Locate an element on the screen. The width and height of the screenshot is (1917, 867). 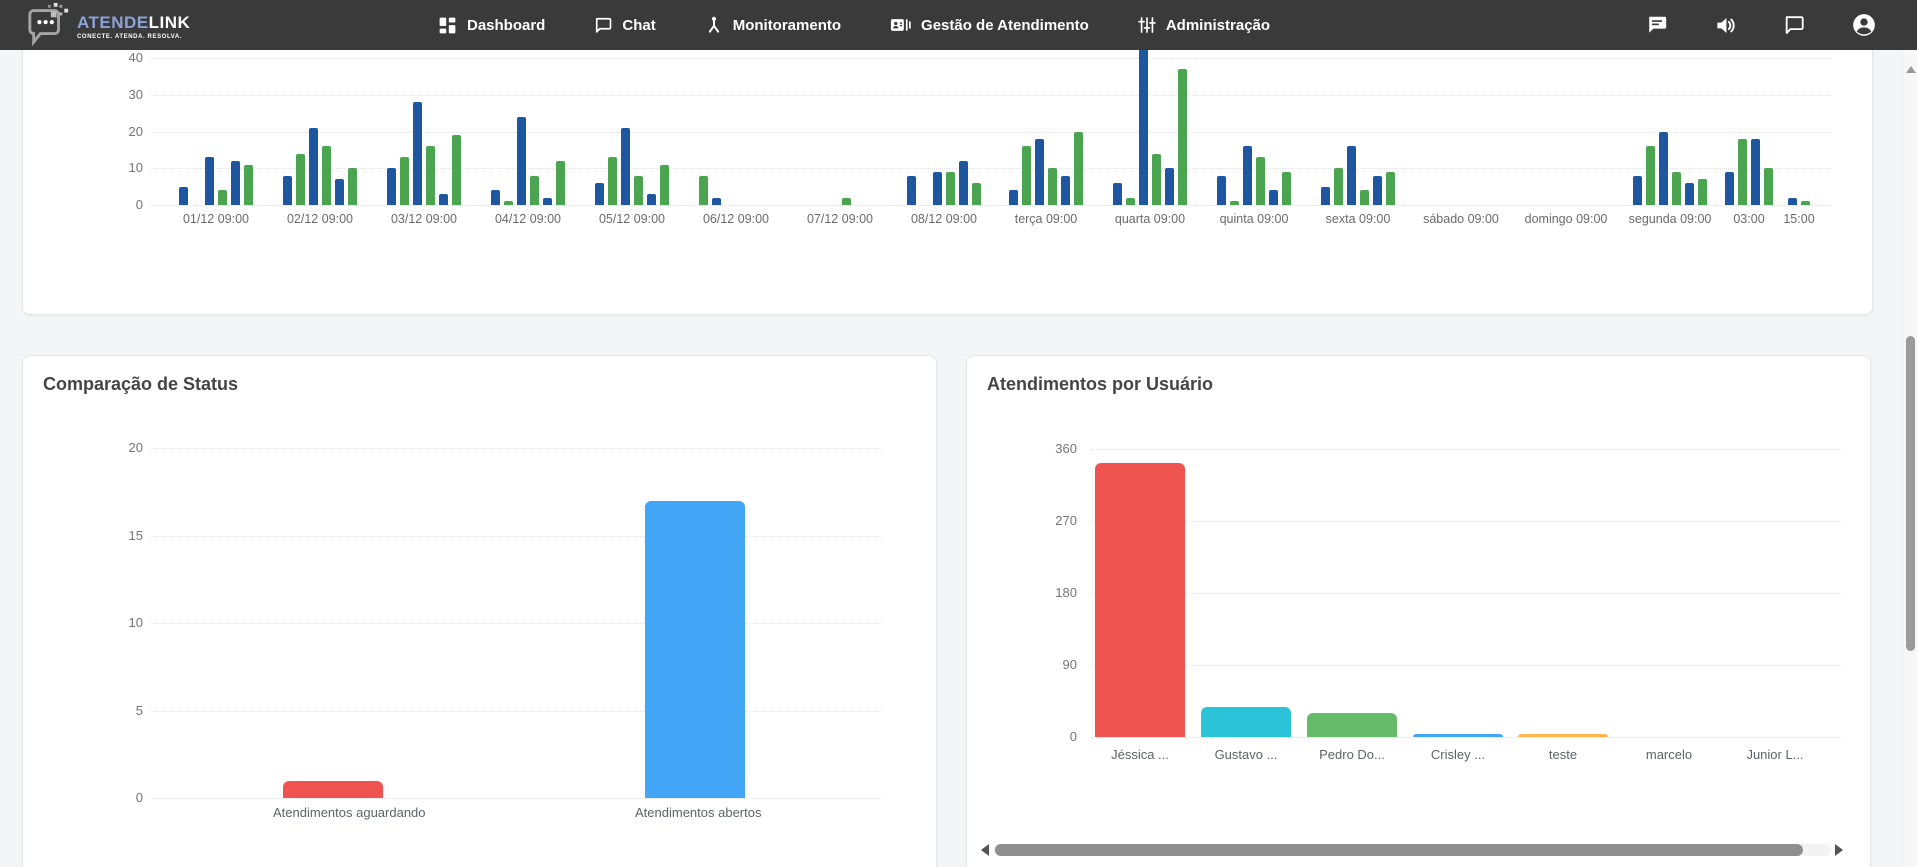
y-axis-tick: 90 is located at coordinates (1069, 664).